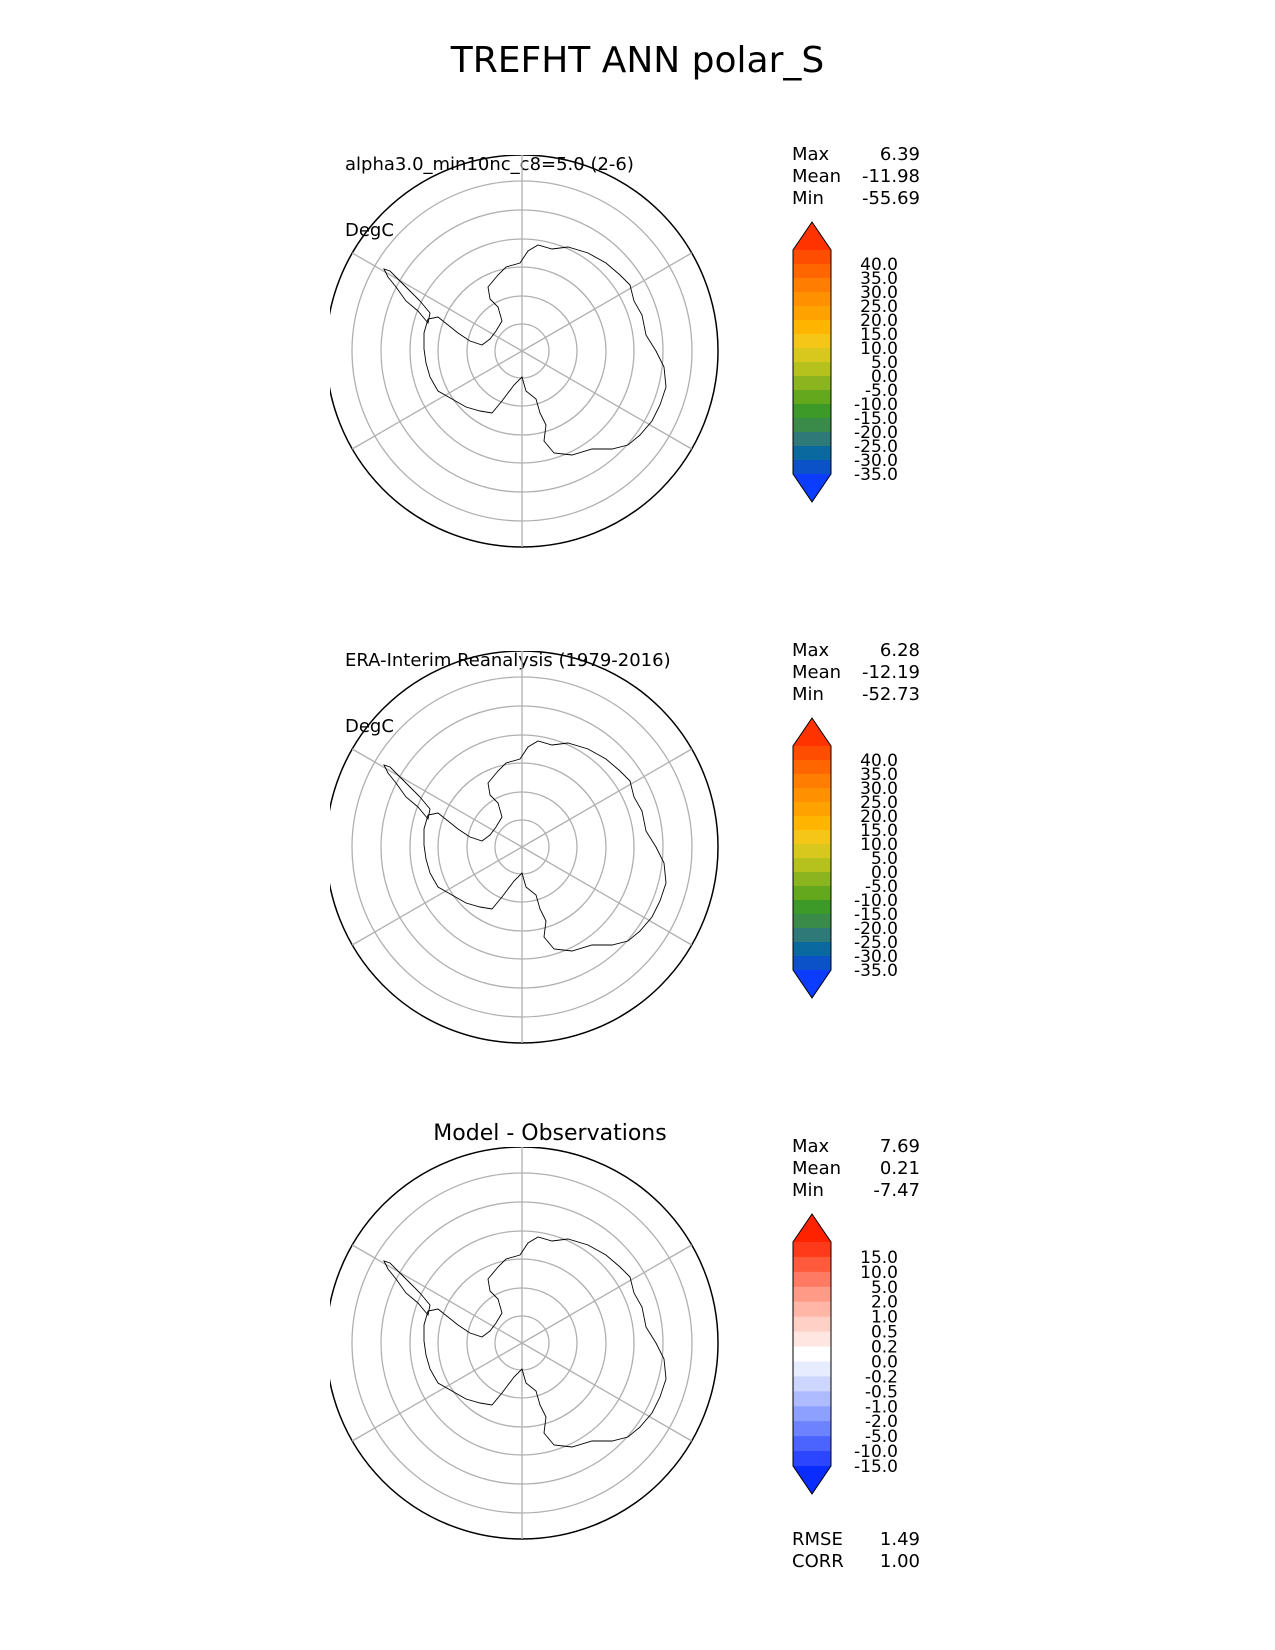  I want to click on colorbar-tick-label: 40.0, so click(879, 761).